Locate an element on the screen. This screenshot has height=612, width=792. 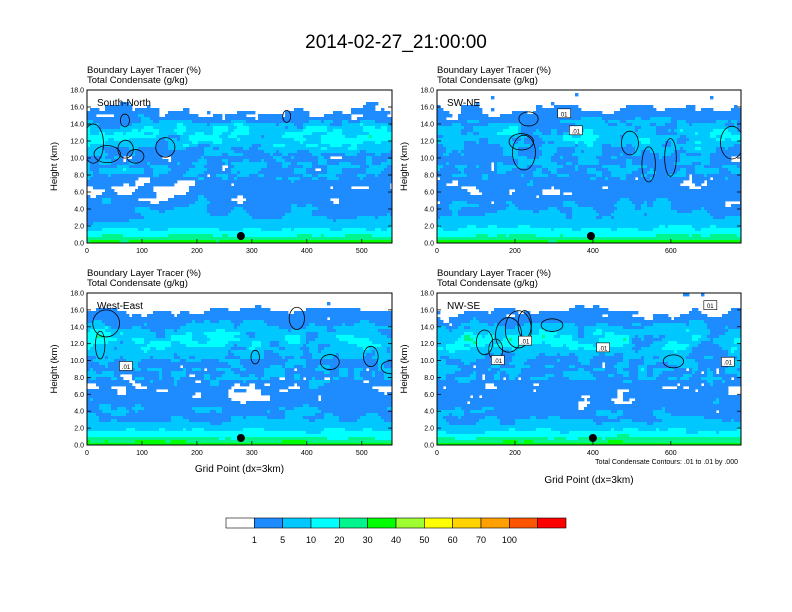
panel-direction-label: NW-SE is located at coordinates (463, 306).